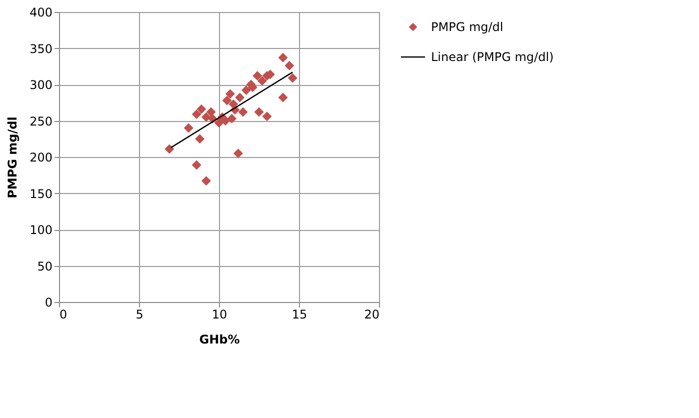 The height and width of the screenshot is (418, 699). I want to click on legend-label: PMPG mg/dl, so click(467, 27).